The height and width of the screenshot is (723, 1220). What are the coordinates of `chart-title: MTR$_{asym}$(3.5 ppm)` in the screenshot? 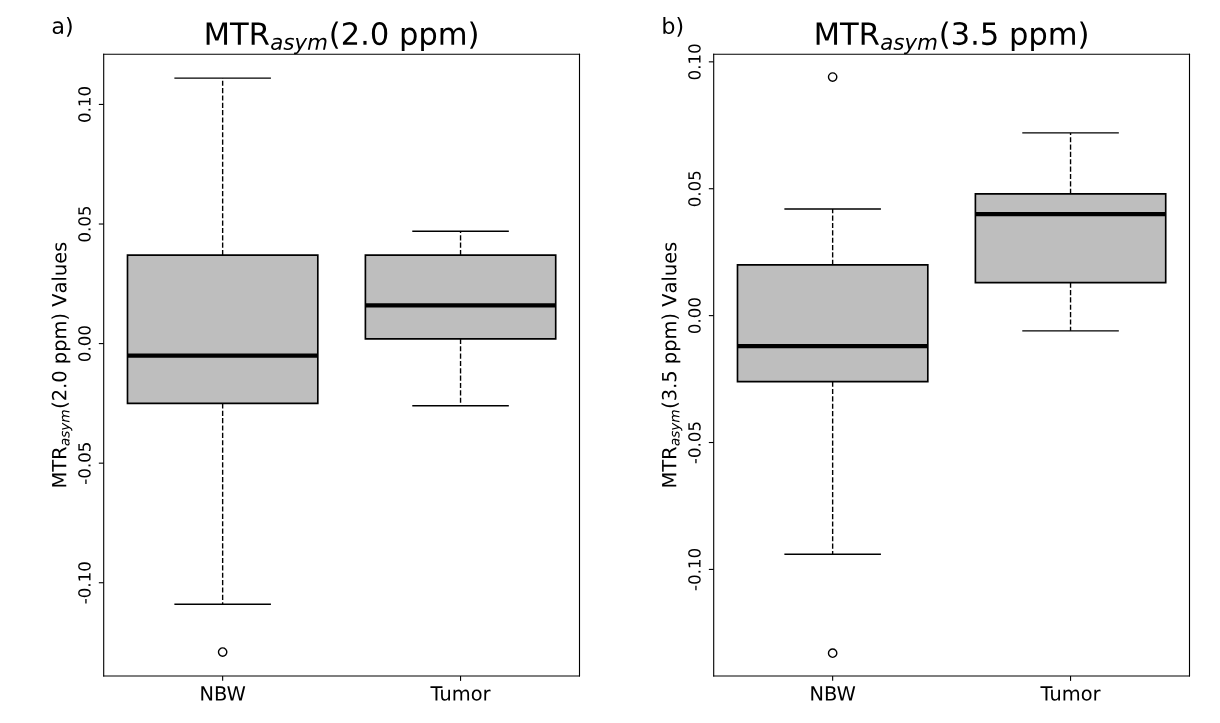 It's located at (951, 38).